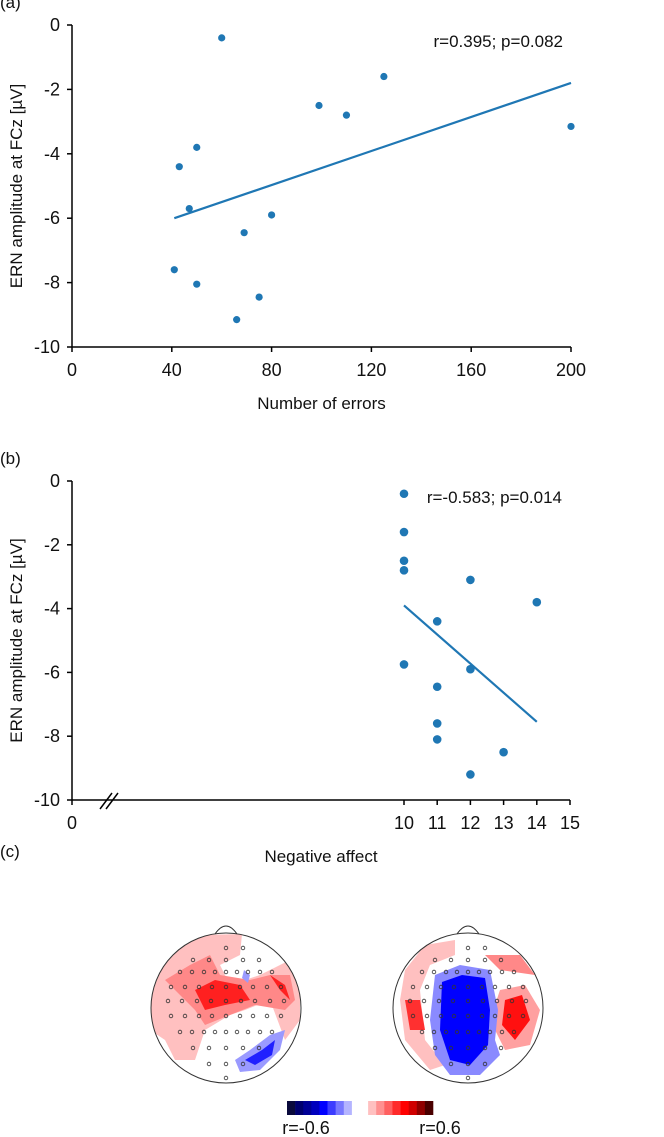 Image resolution: width=664 pixels, height=1137 pixels. What do you see at coordinates (320, 856) in the screenshot?
I see `x-axis-label: Negative affect` at bounding box center [320, 856].